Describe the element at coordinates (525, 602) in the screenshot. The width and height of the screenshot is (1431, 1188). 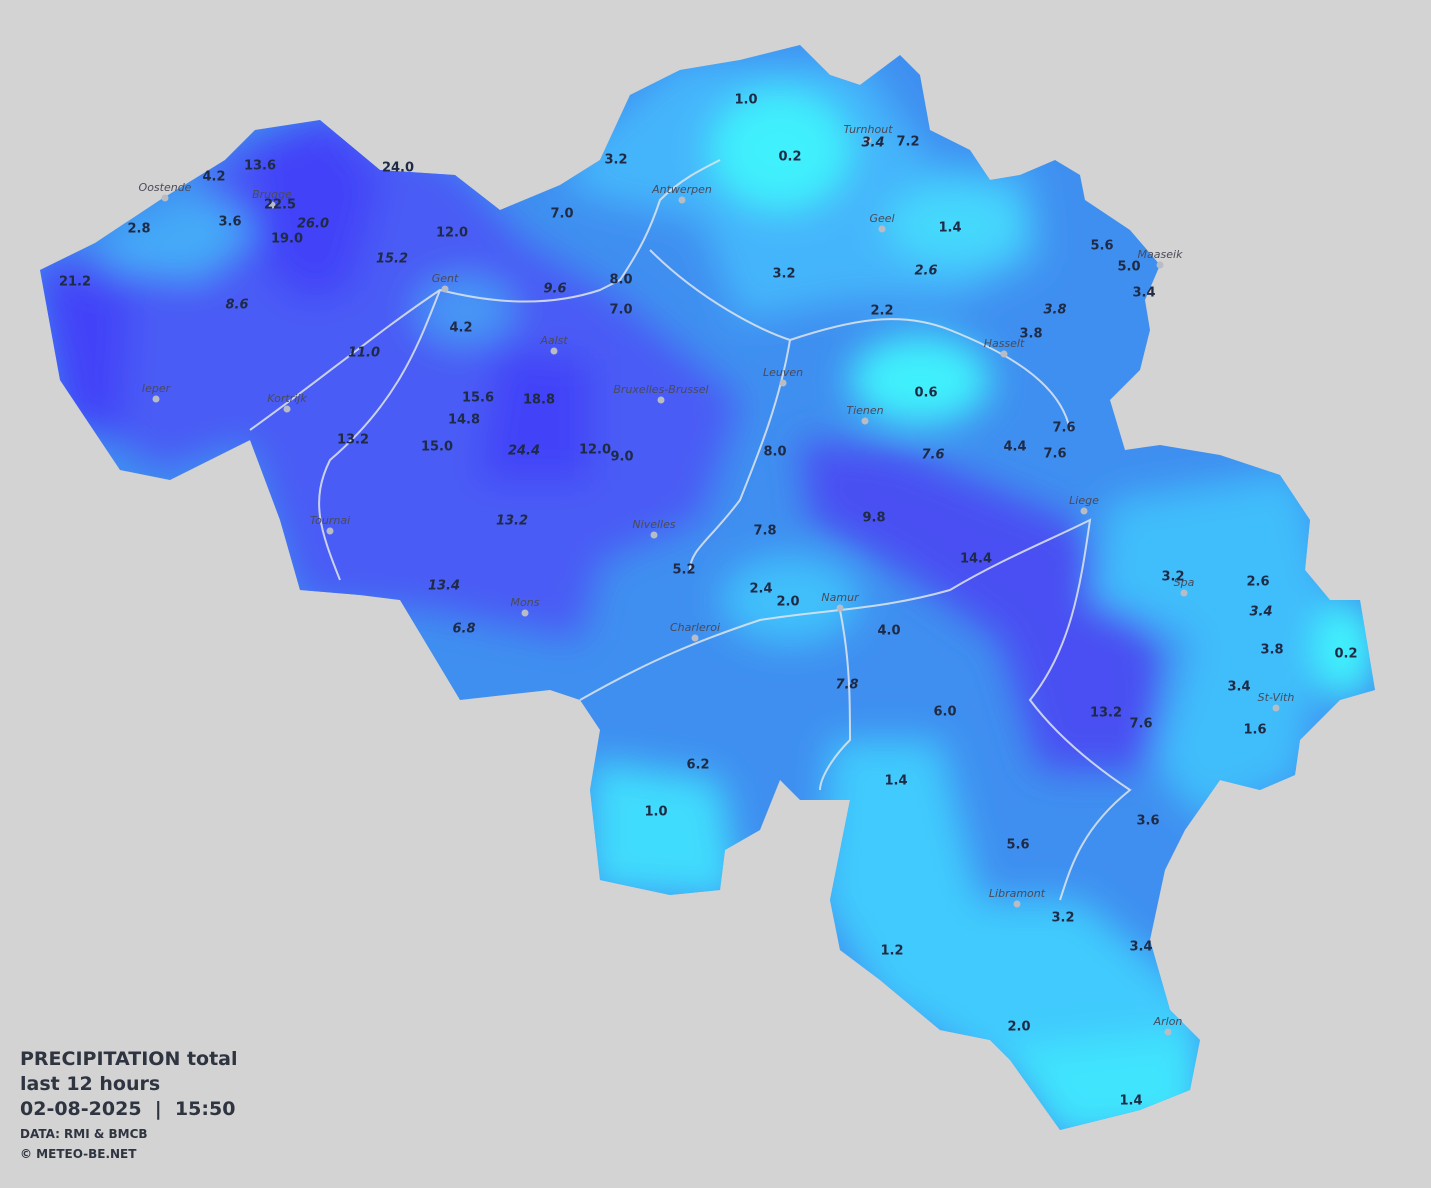
I see `city-name: Mons` at that location.